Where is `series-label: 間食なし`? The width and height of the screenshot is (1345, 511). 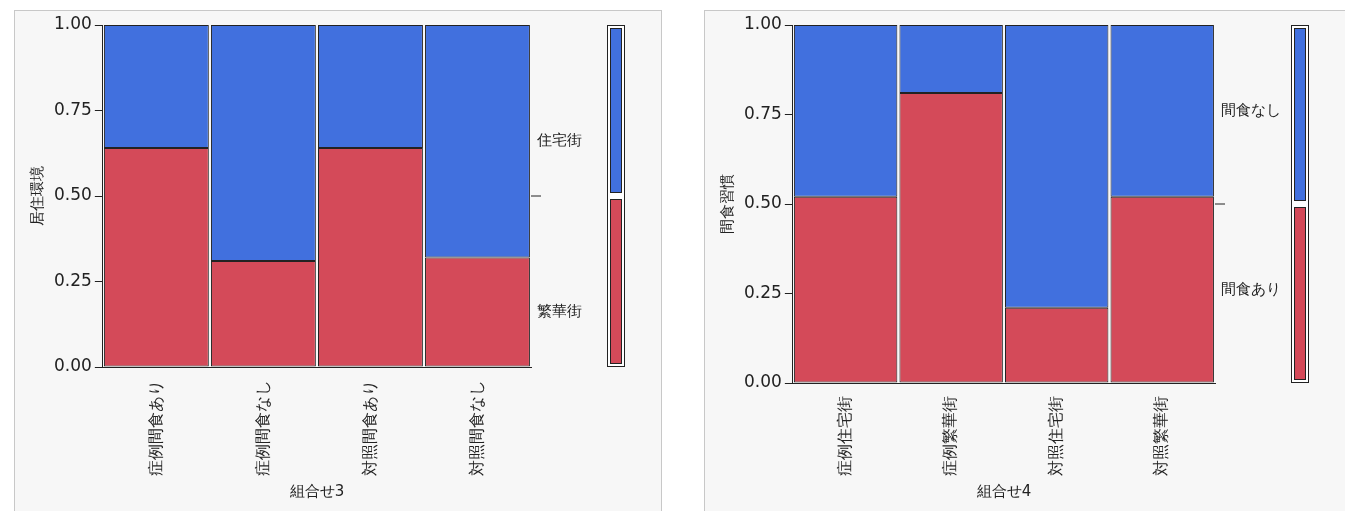
series-label: 間食なし is located at coordinates (1251, 109).